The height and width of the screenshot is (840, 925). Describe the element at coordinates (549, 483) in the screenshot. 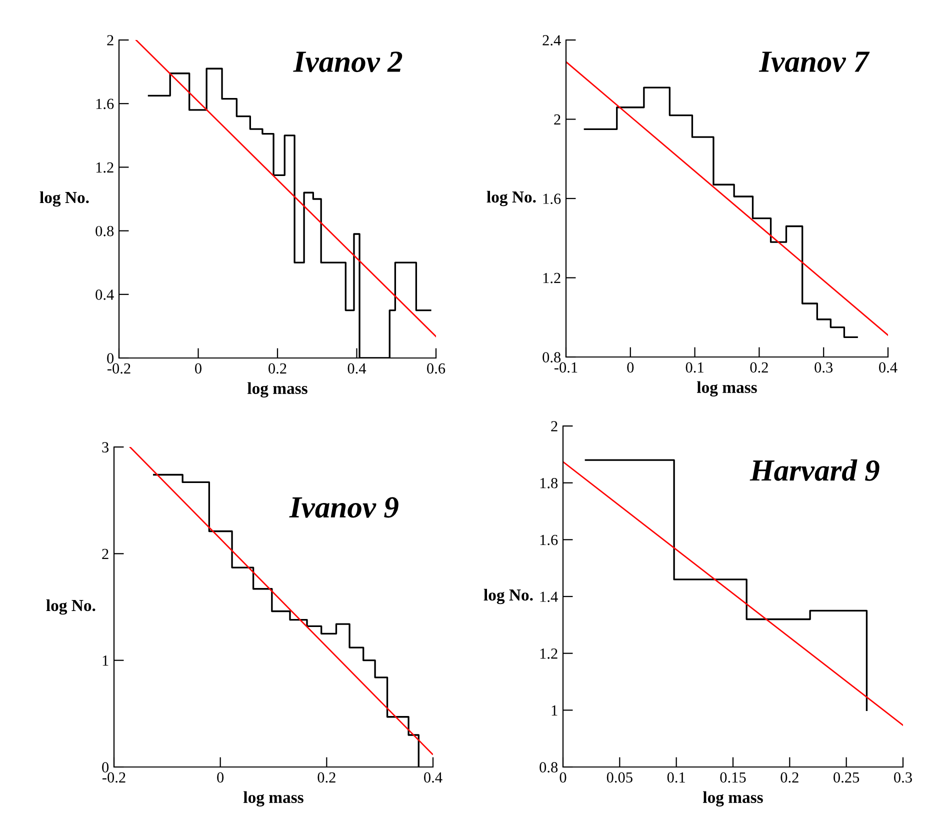

I see `y-tick-label: 1.8` at that location.